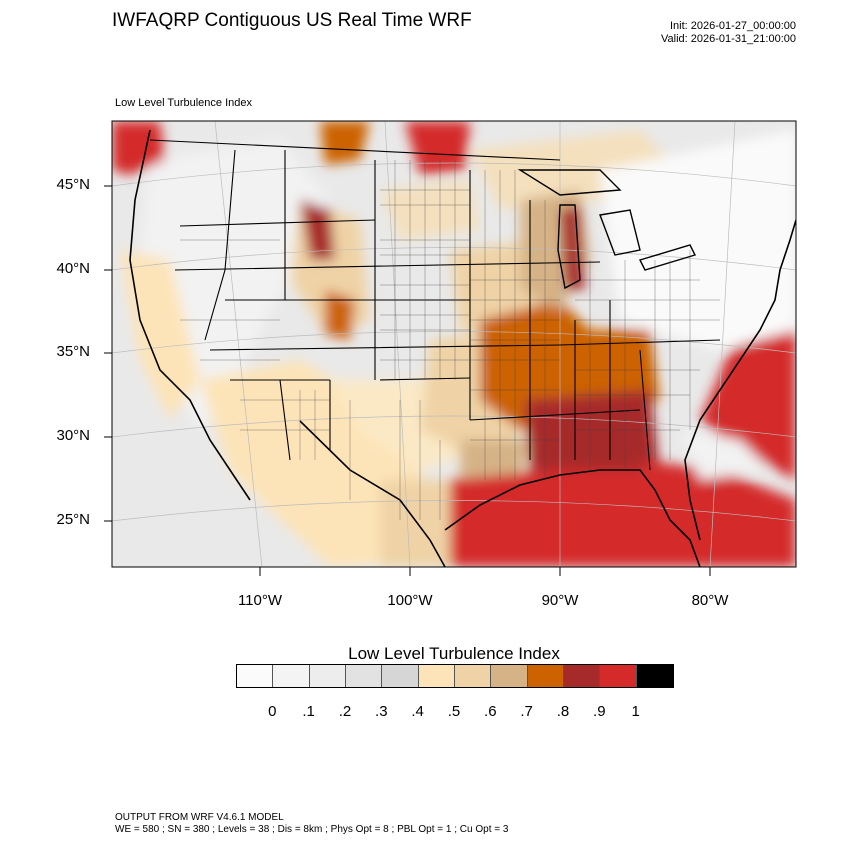 The height and width of the screenshot is (850, 850). Describe the element at coordinates (73, 351) in the screenshot. I see `lat-label-35: 35°N` at that location.